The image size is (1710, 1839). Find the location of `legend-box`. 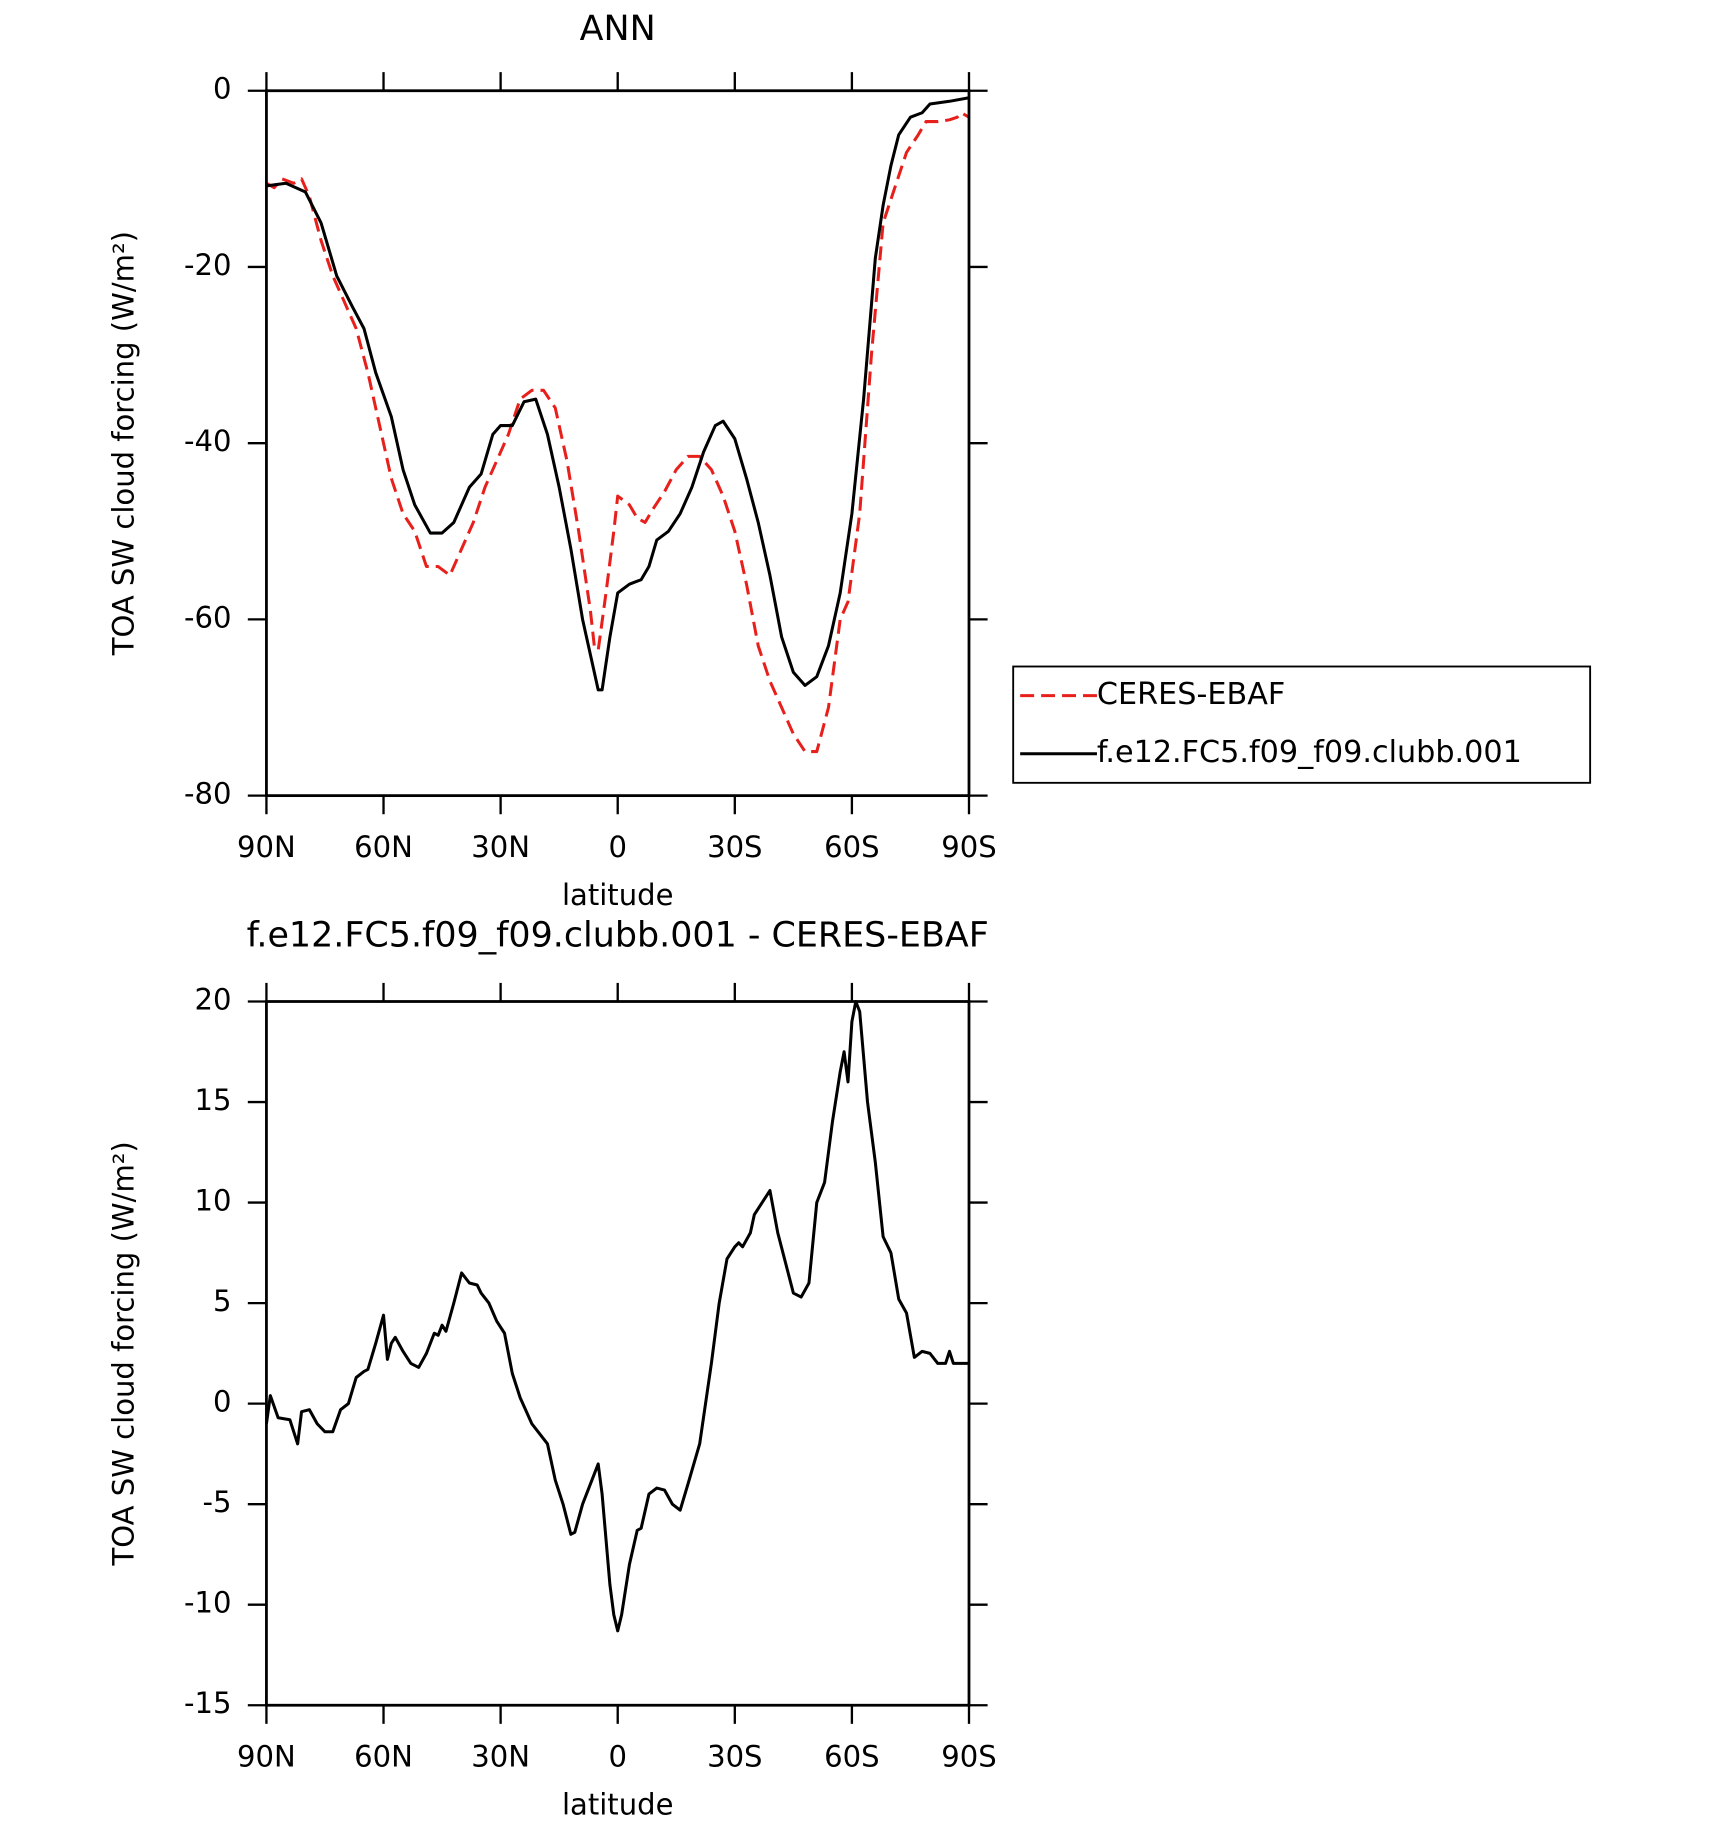

legend-box is located at coordinates (1302, 724).